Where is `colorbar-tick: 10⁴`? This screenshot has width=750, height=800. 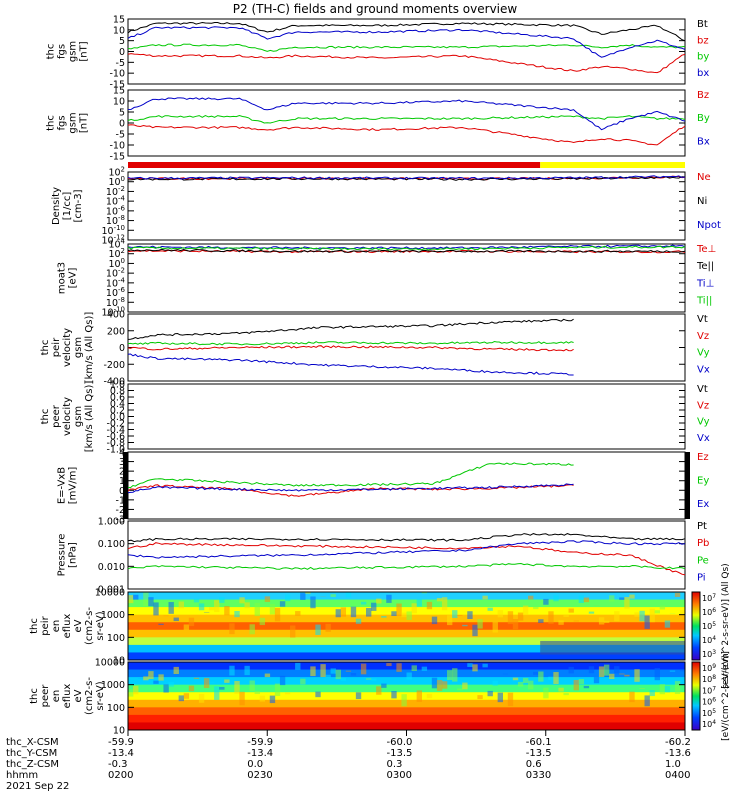 colorbar-tick: 10⁴ is located at coordinates (709, 724).